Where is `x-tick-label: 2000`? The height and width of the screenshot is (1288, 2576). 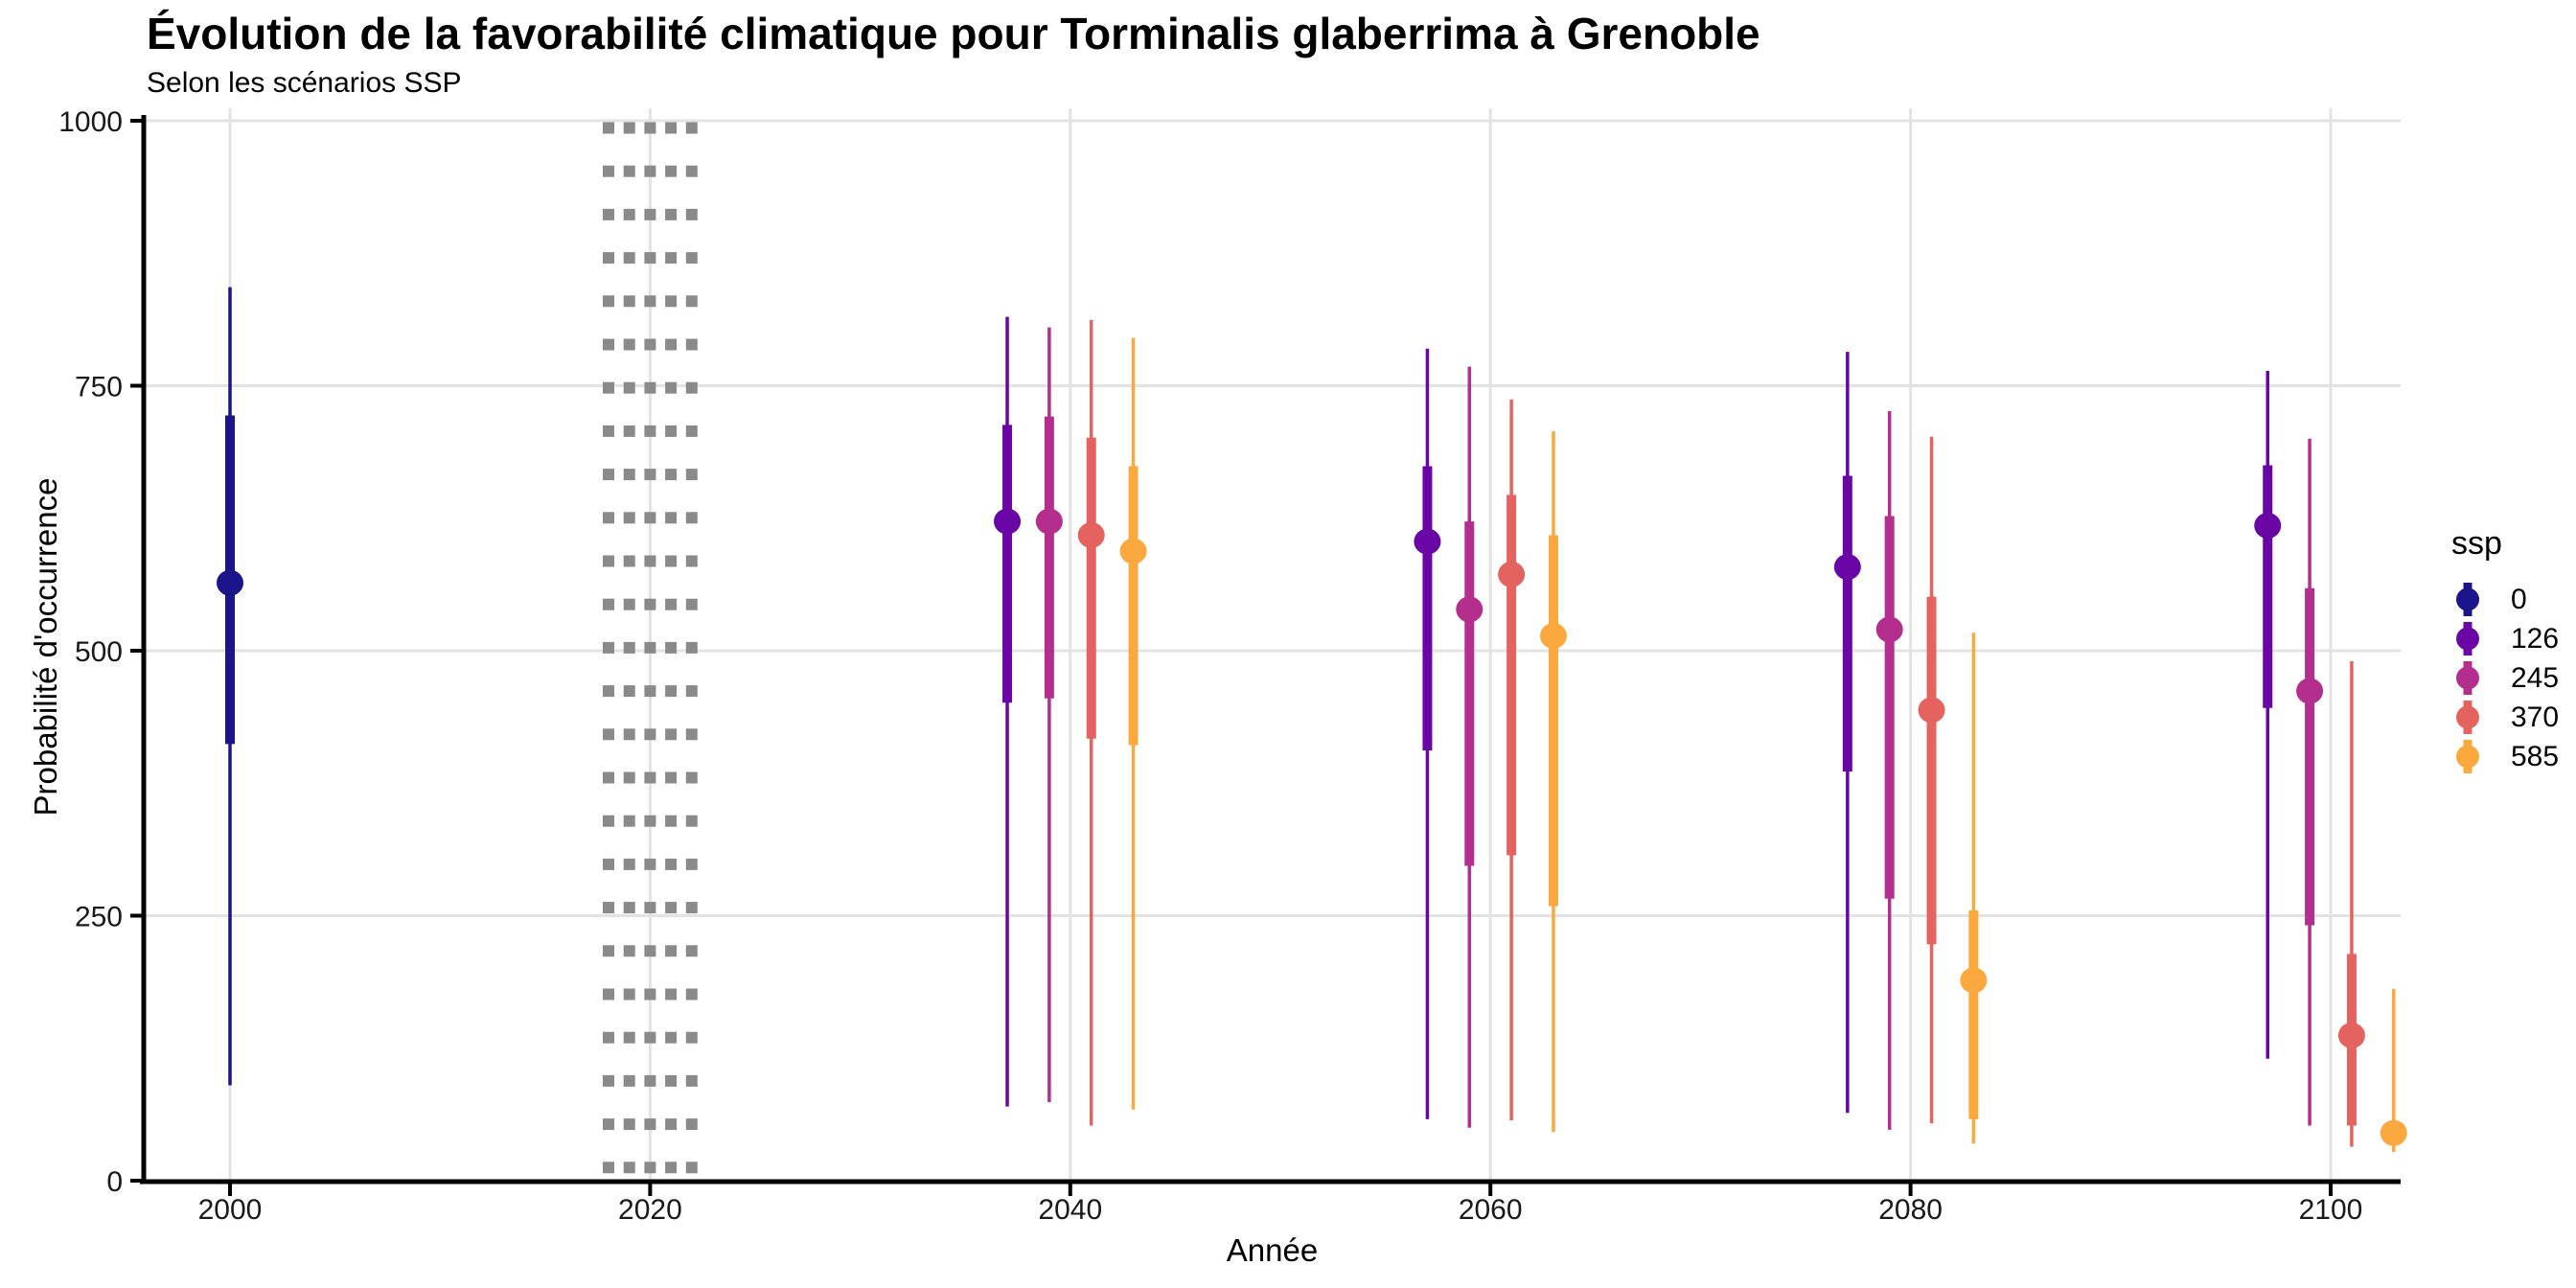 x-tick-label: 2000 is located at coordinates (230, 1210).